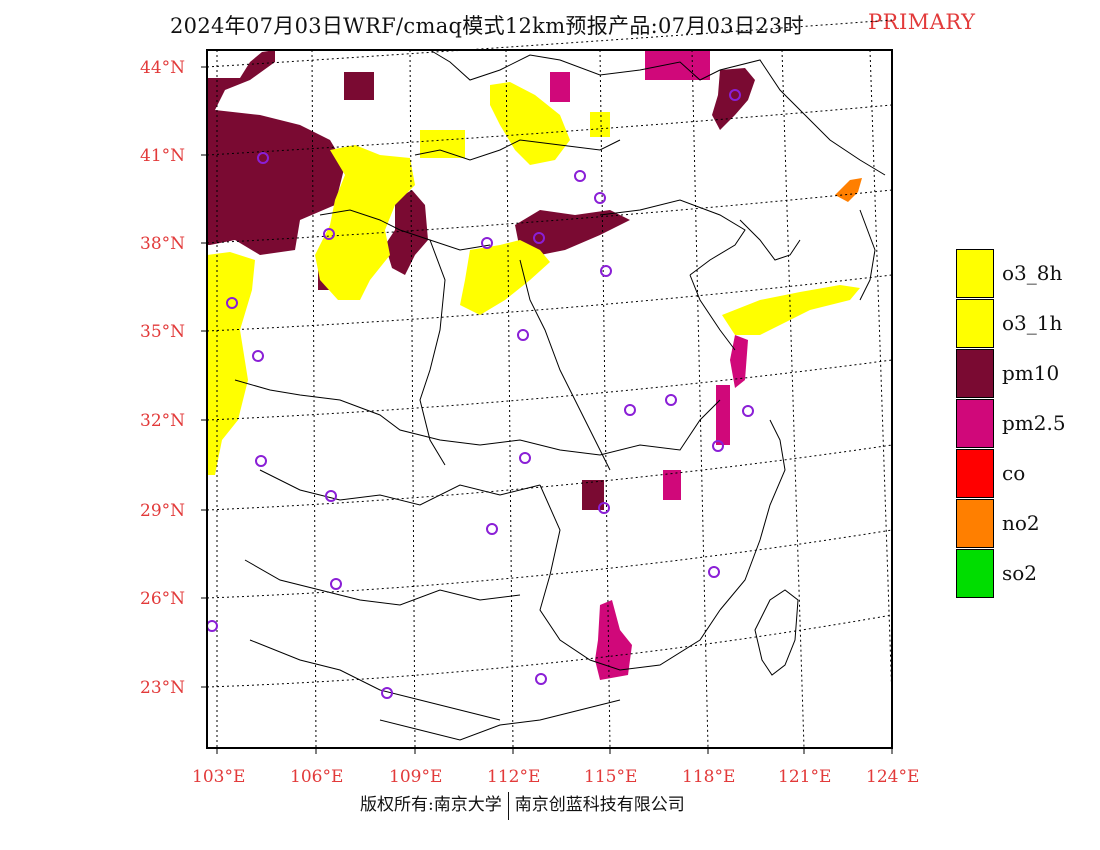  Describe the element at coordinates (672, 485) in the screenshot. I see `pm25-region-jiangxi` at that location.